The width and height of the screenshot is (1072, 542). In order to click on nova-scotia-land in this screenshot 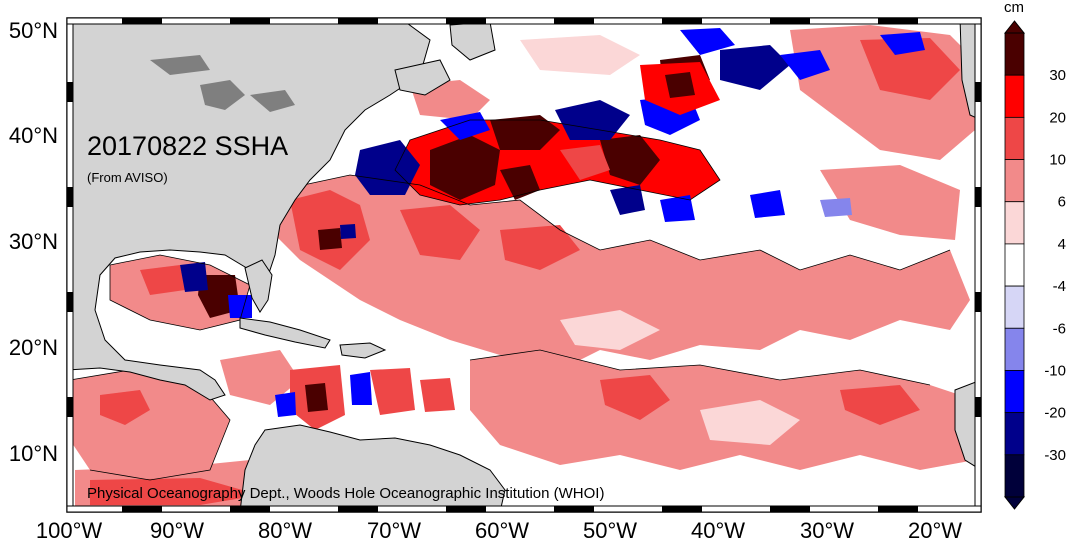, I will do `click(422, 77)`.